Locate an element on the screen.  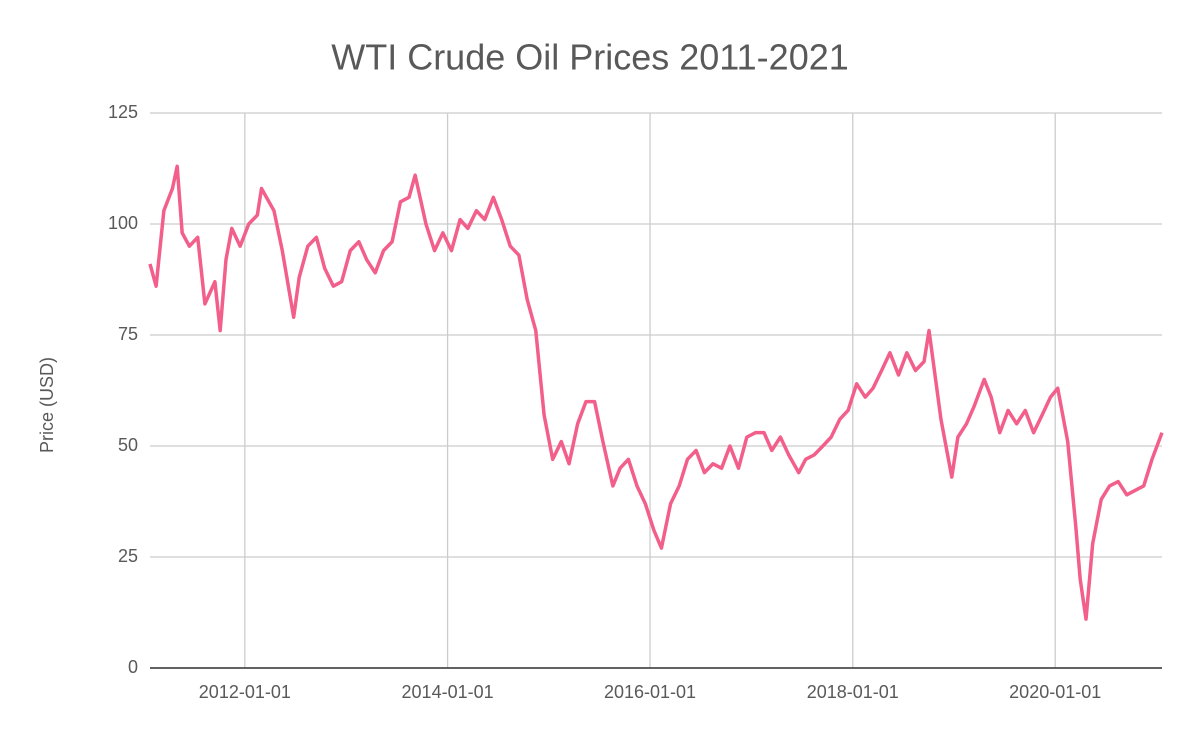
y-tick-label: 50 is located at coordinates (128, 445).